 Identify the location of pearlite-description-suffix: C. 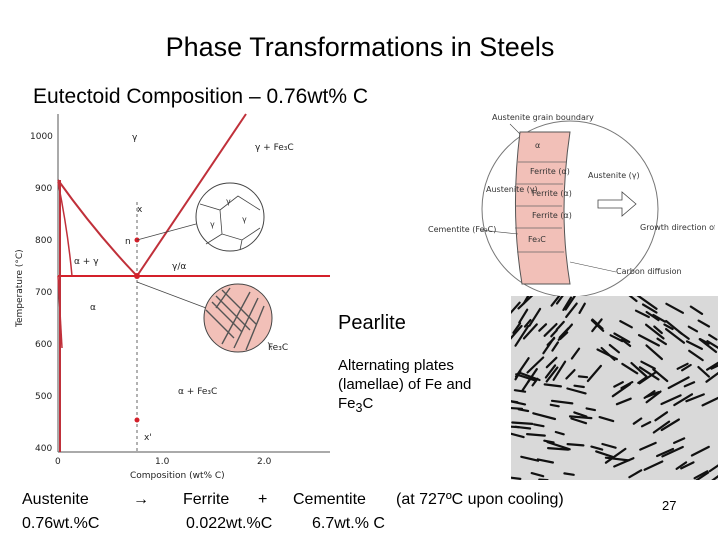
(368, 403).